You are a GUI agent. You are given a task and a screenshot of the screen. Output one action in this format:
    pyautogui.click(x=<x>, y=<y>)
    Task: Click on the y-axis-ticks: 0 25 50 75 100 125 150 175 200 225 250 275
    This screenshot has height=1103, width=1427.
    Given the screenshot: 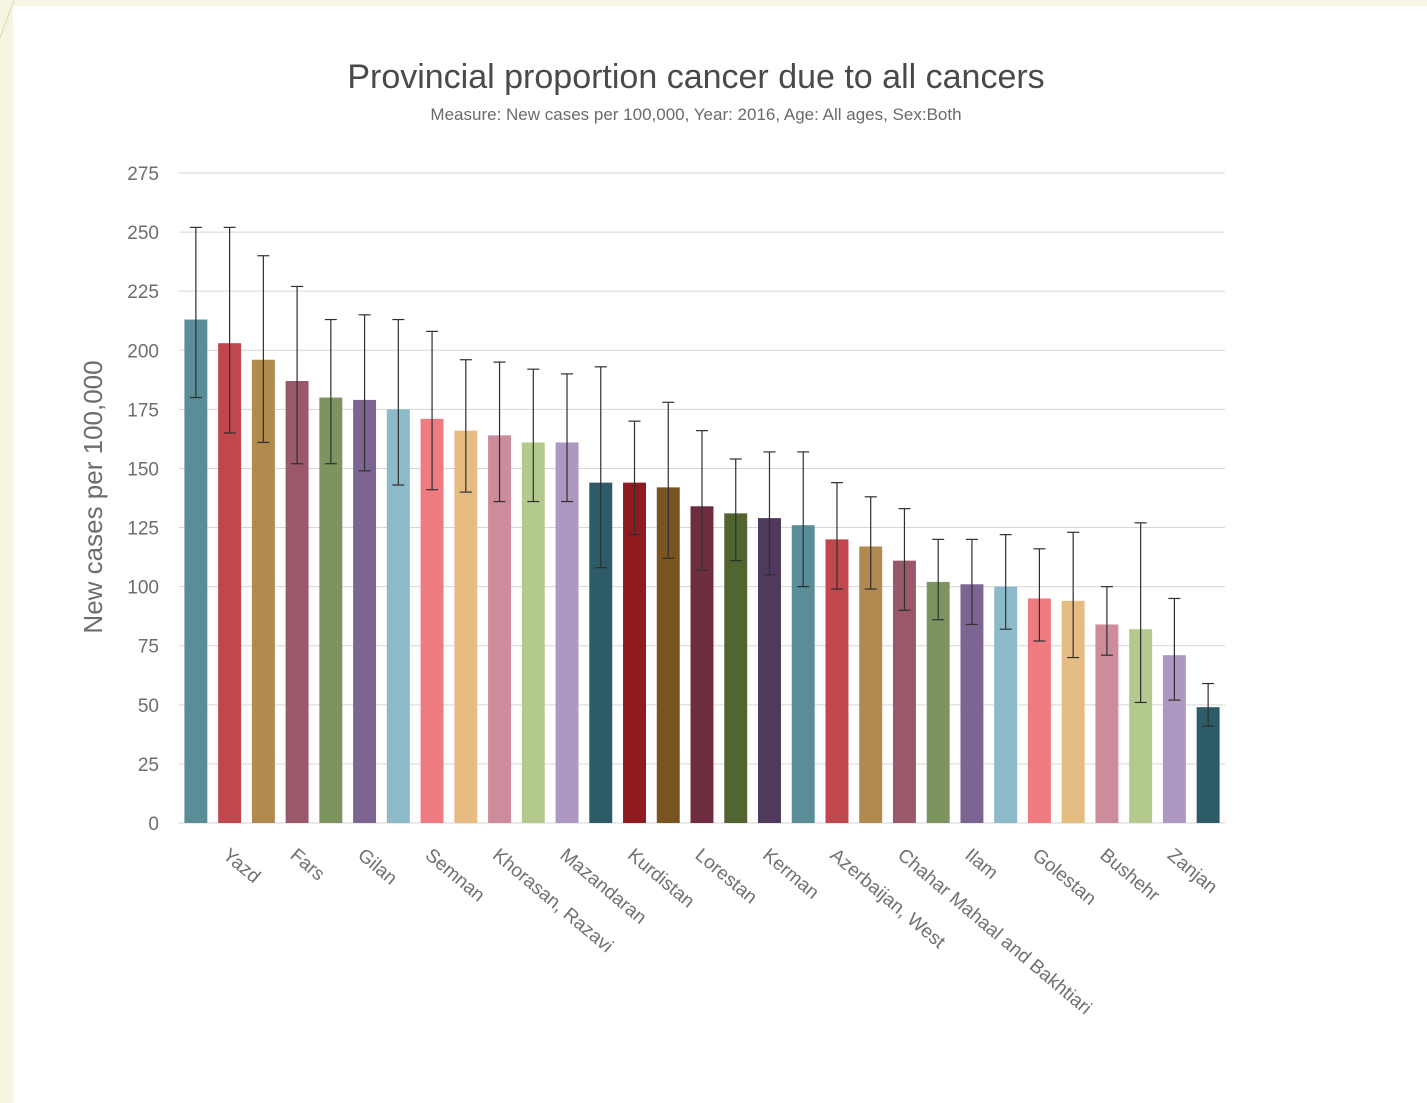 What is the action you would take?
    pyautogui.click(x=143, y=499)
    